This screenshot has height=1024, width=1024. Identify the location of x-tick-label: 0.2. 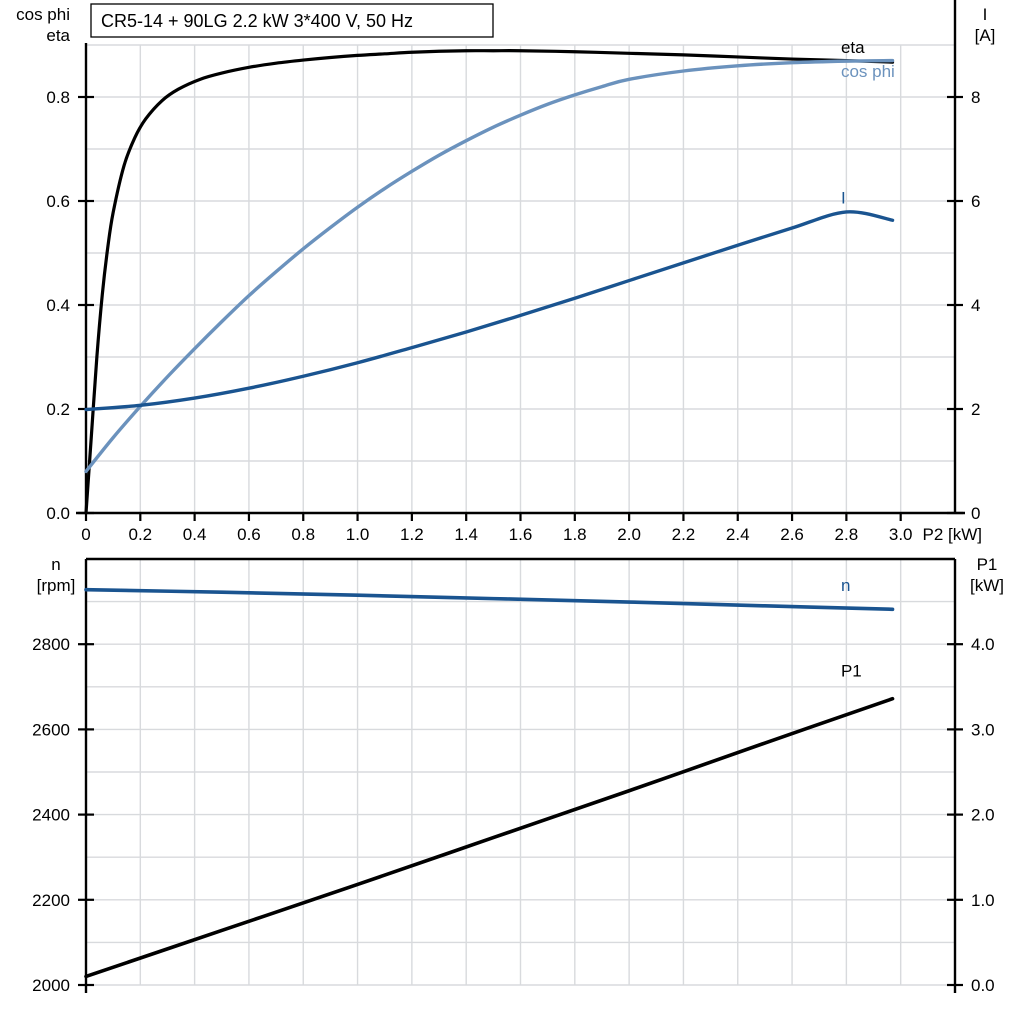
(140, 534).